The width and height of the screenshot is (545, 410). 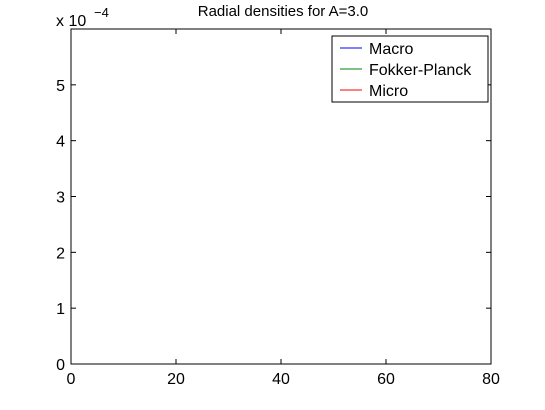 I want to click on y-tick-label: 2, so click(x=60, y=253).